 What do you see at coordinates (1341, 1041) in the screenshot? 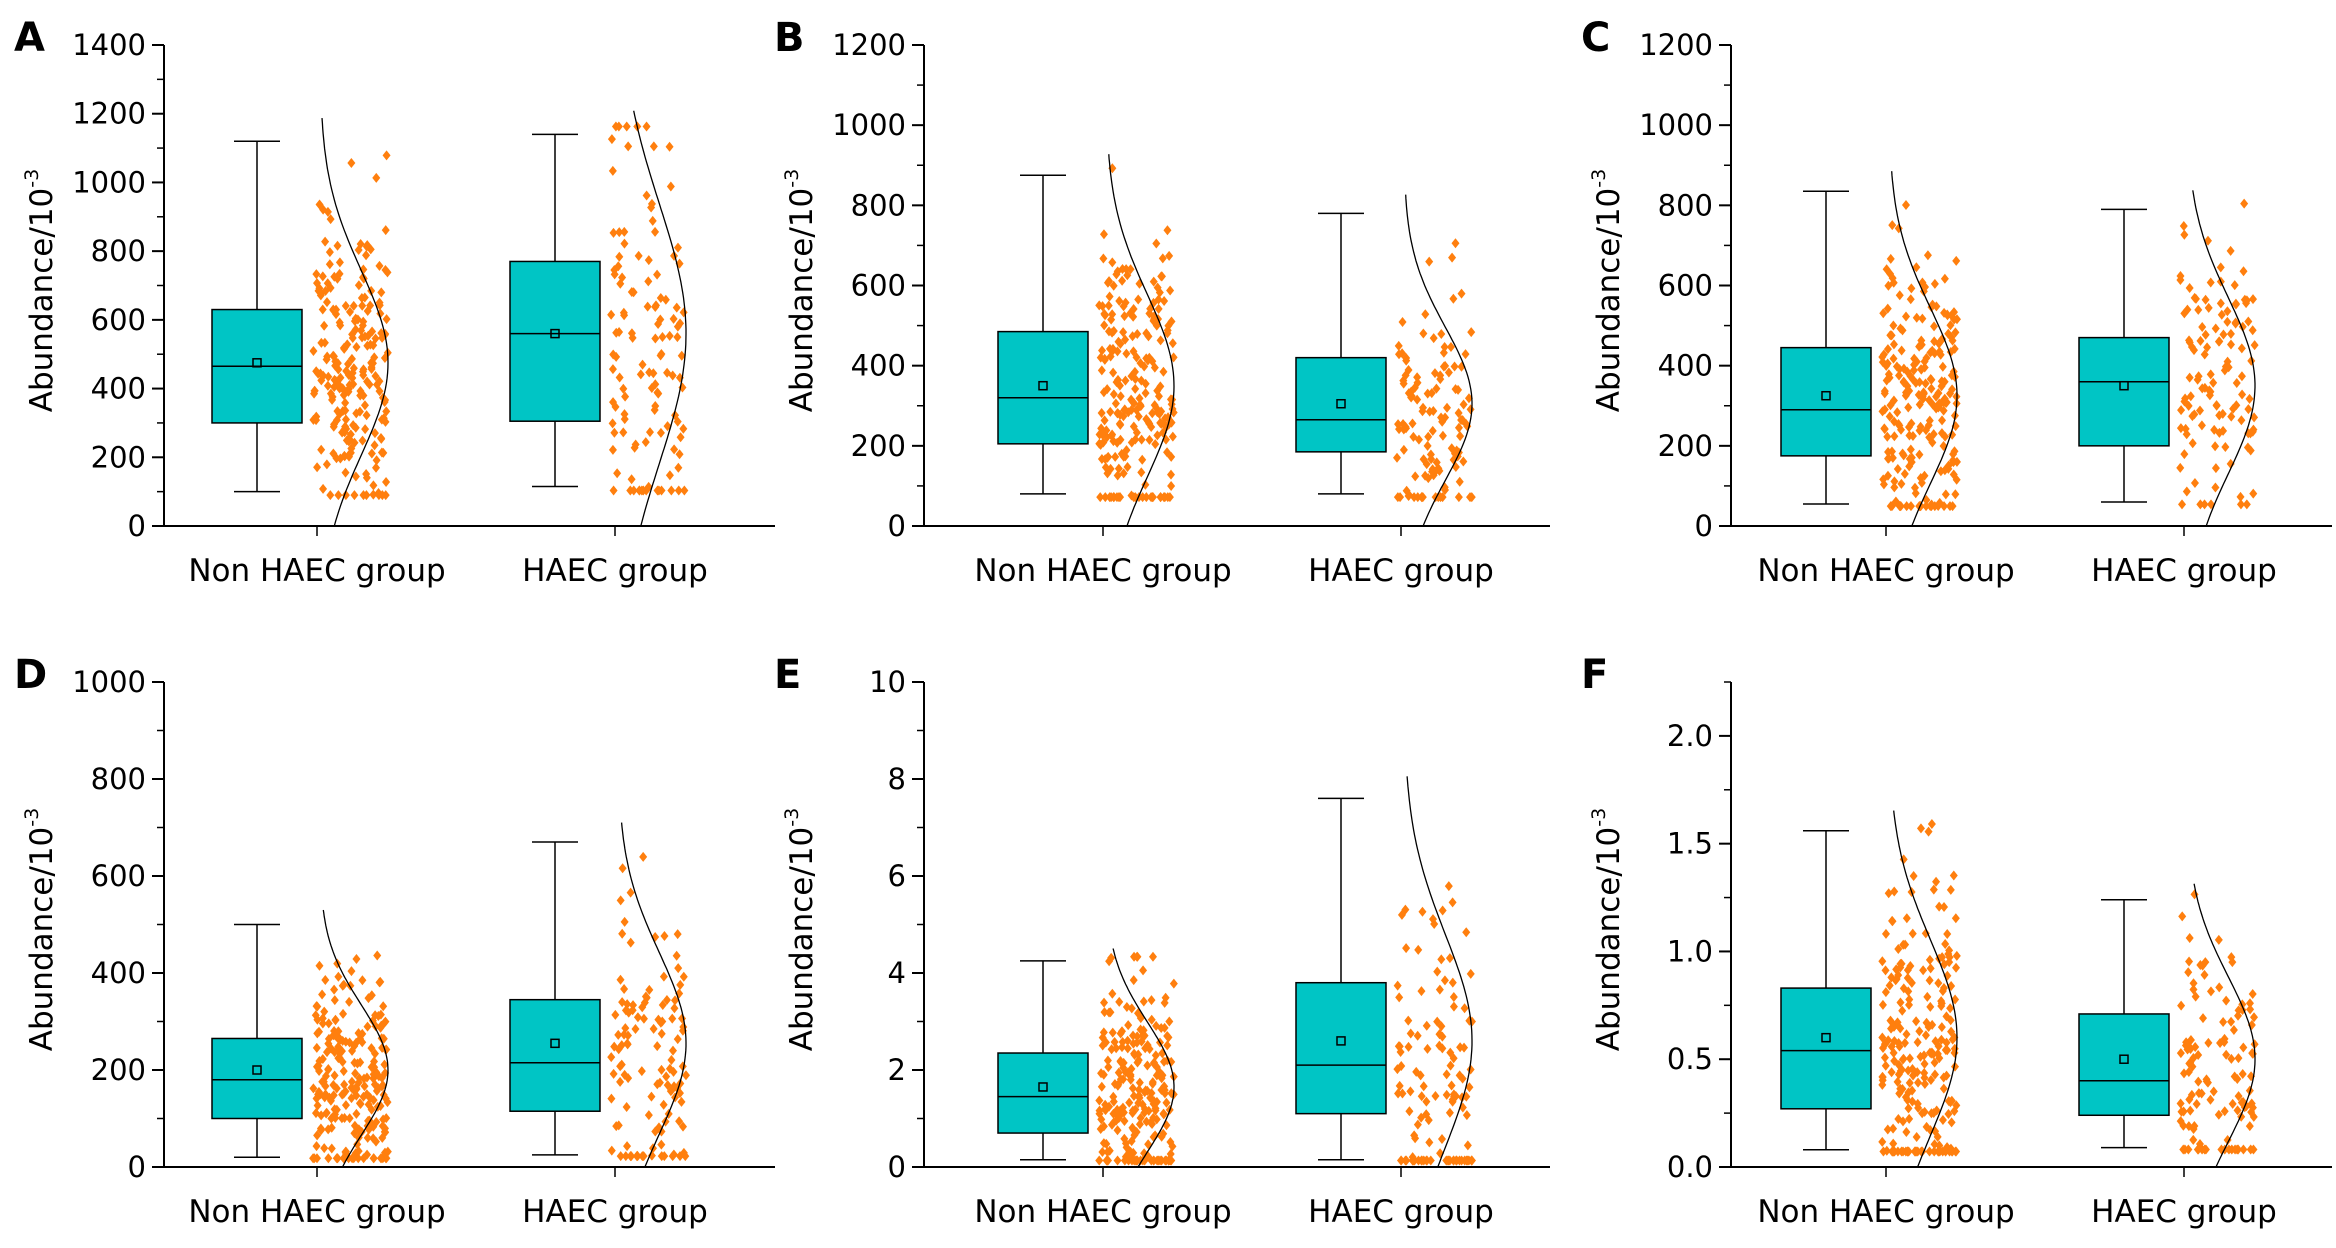
I see `mean-marker` at bounding box center [1341, 1041].